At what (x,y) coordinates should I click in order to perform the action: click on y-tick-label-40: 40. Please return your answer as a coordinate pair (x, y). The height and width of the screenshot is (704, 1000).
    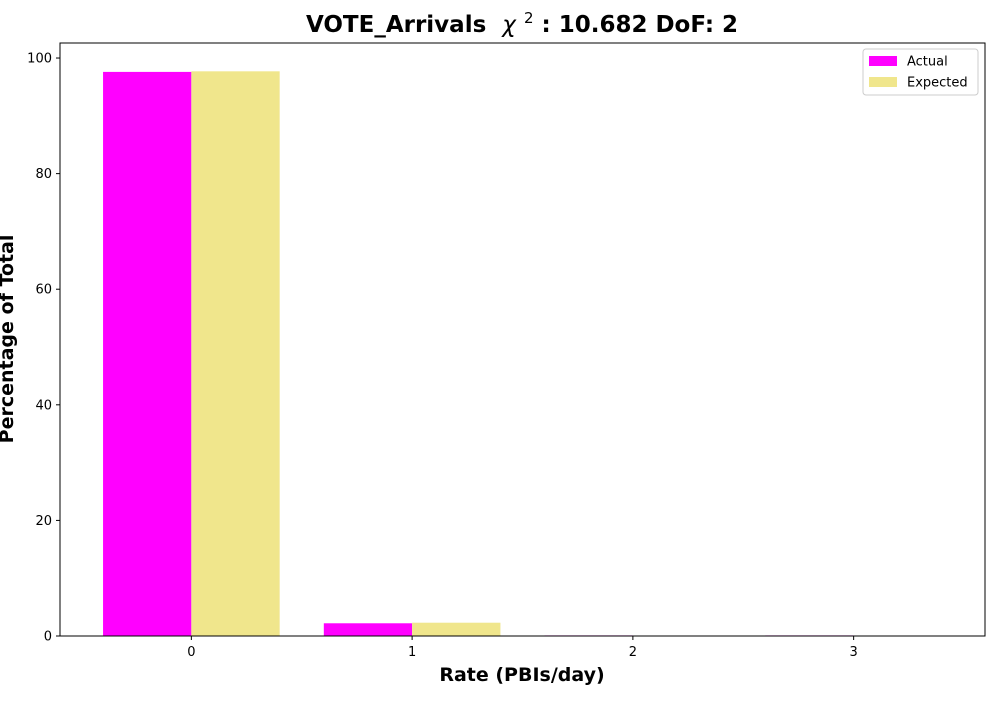
    Looking at the image, I should click on (43, 405).